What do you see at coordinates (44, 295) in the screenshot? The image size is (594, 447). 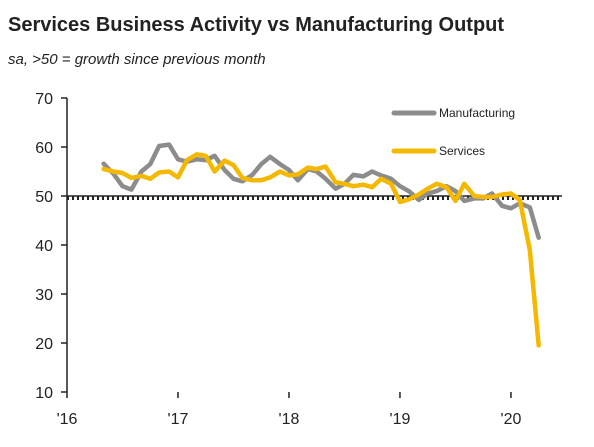 I see `y-tick-label-30: 30` at bounding box center [44, 295].